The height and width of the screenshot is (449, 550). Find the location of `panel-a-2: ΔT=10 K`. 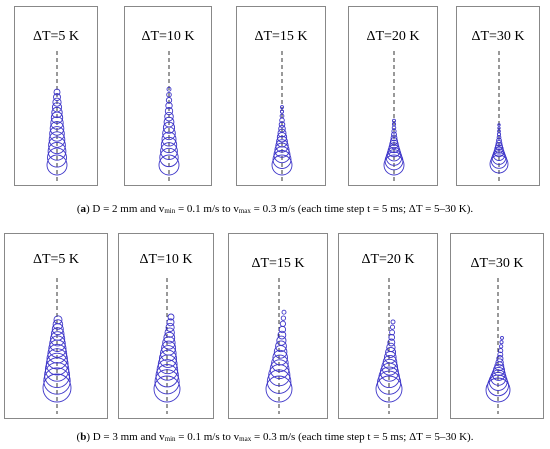

panel-a-2: ΔT=10 K is located at coordinates (168, 96).